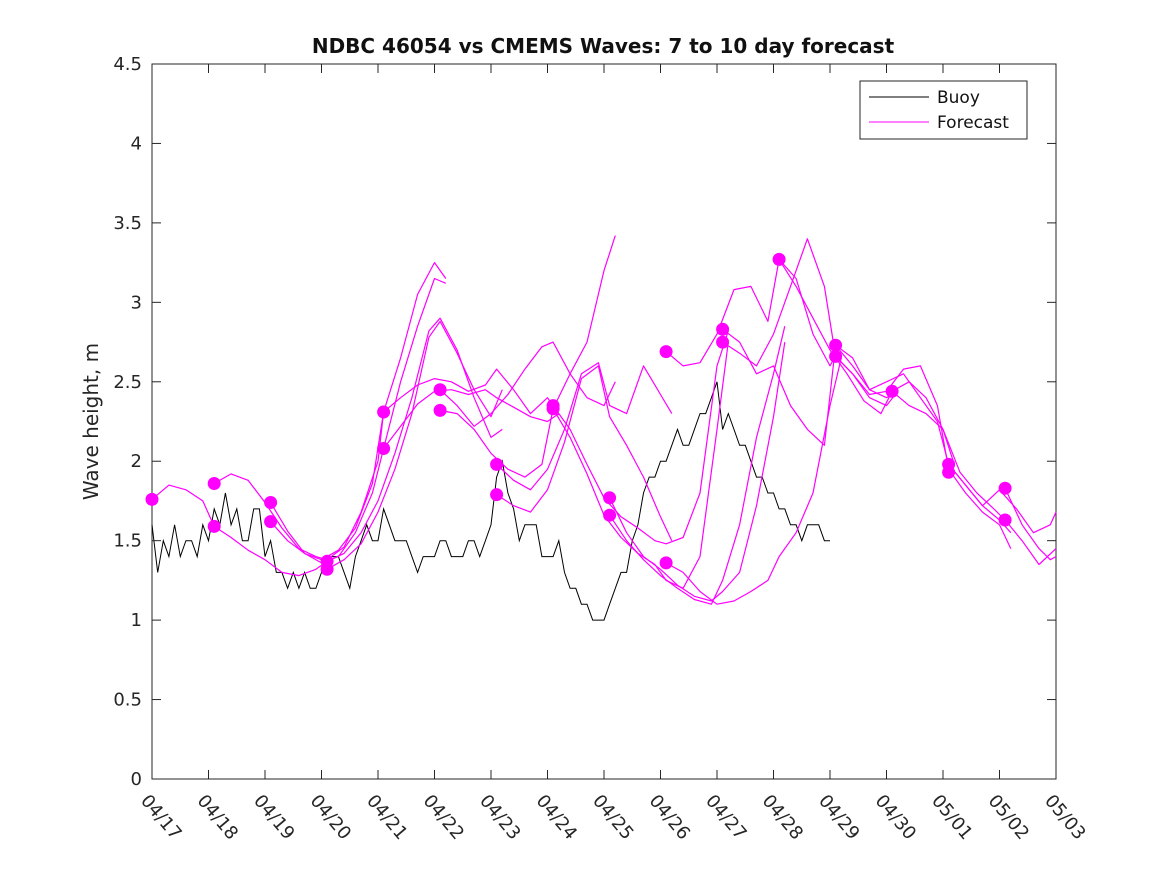  What do you see at coordinates (127, 700) in the screenshot?
I see `y-tick-label: 0.5` at bounding box center [127, 700].